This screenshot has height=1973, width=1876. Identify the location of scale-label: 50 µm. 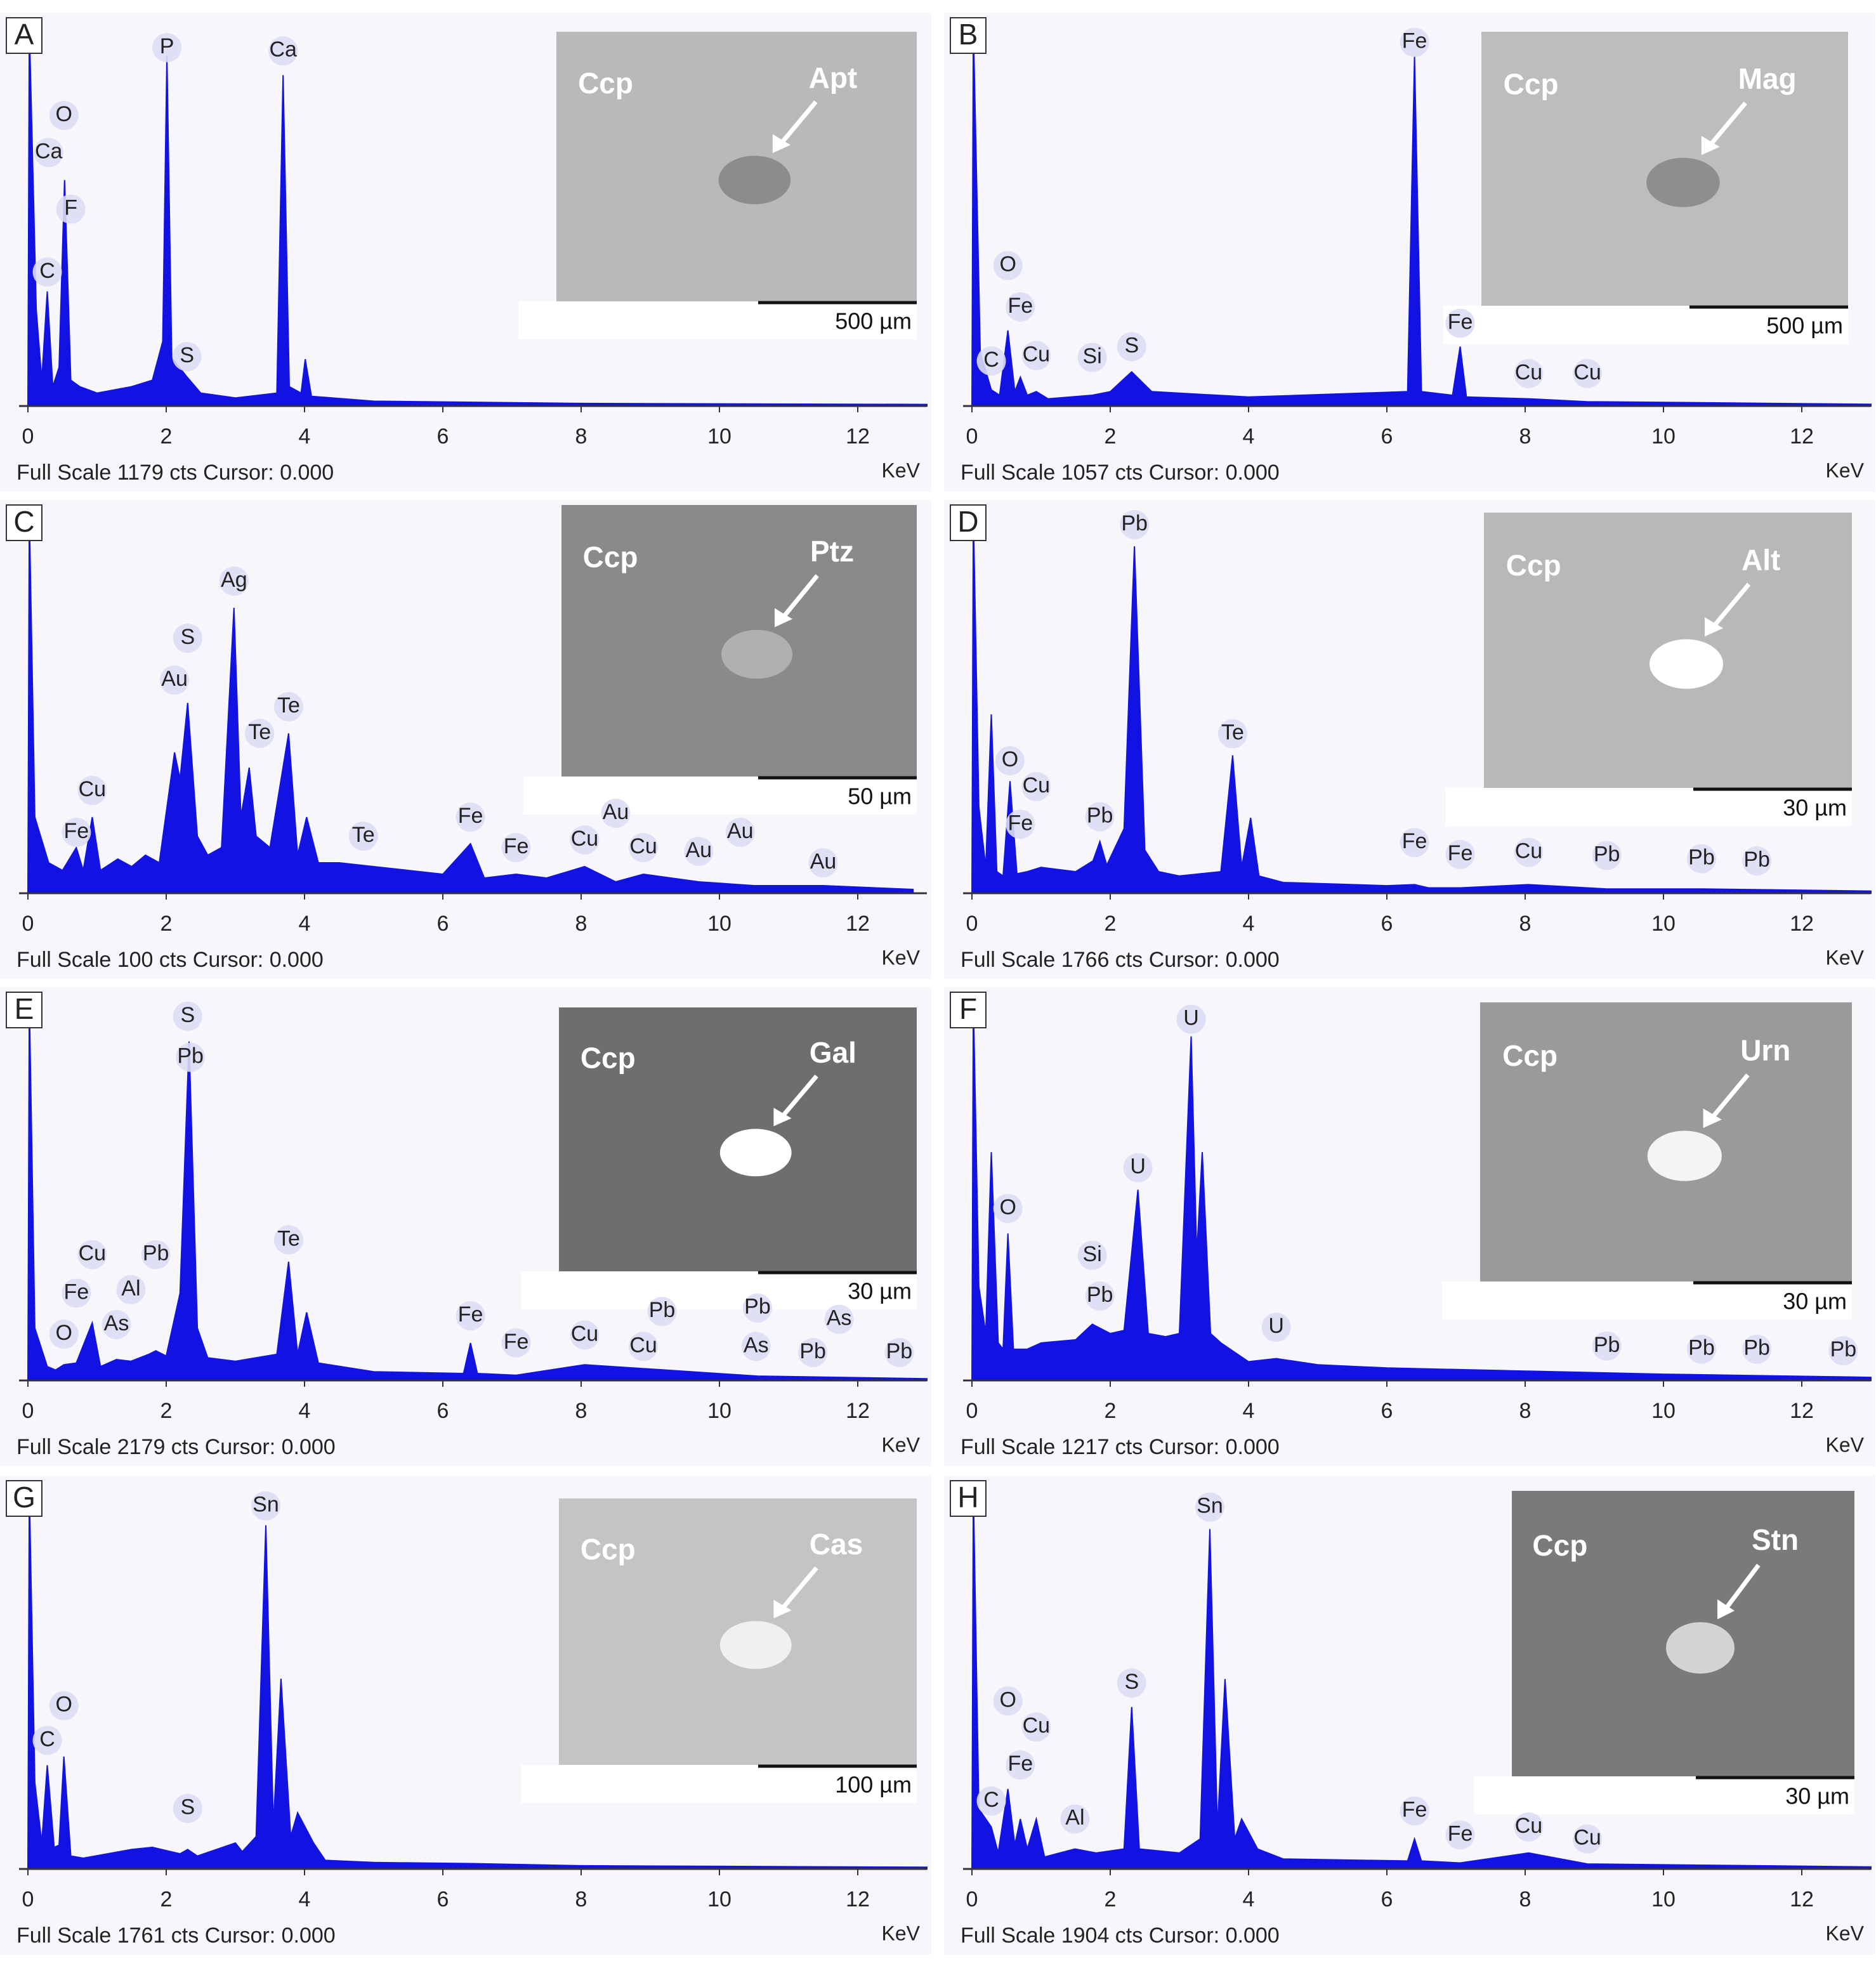
(880, 797).